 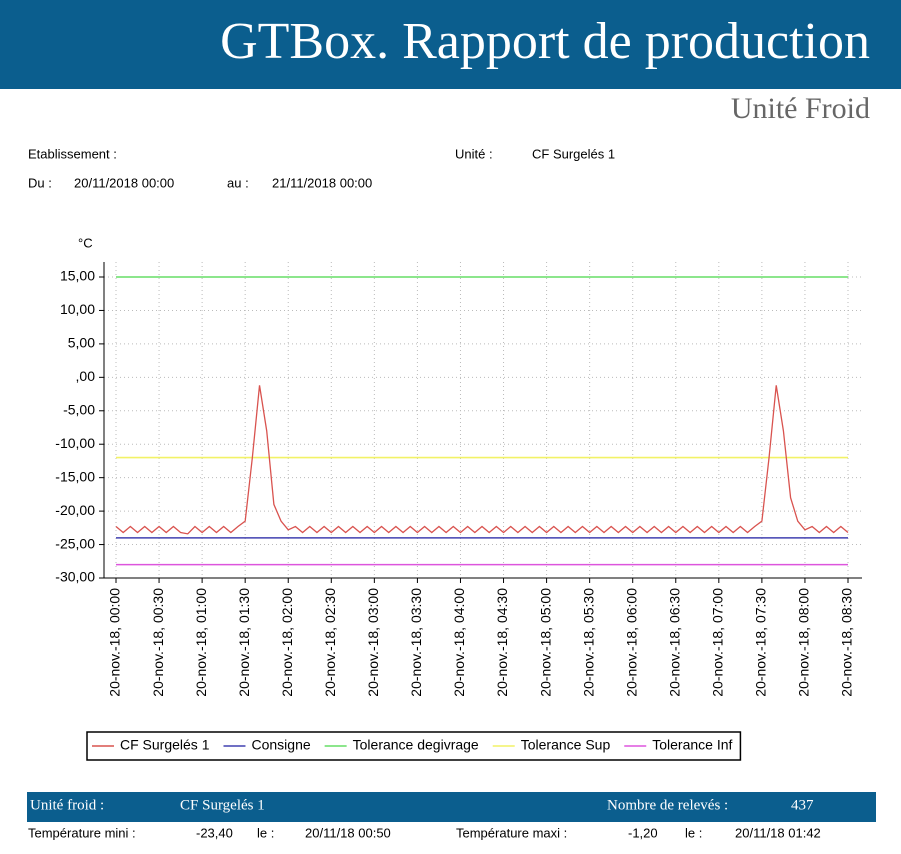 I want to click on legend-label: Consigne, so click(x=280, y=745).